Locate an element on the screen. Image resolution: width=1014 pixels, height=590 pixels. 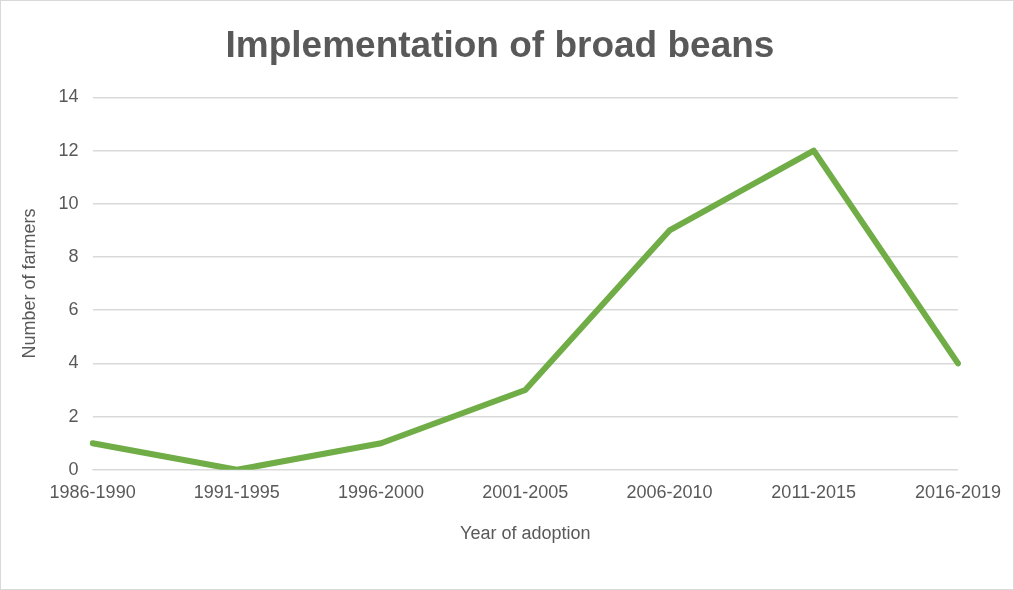
y-tick-label: 6 is located at coordinates (73, 309).